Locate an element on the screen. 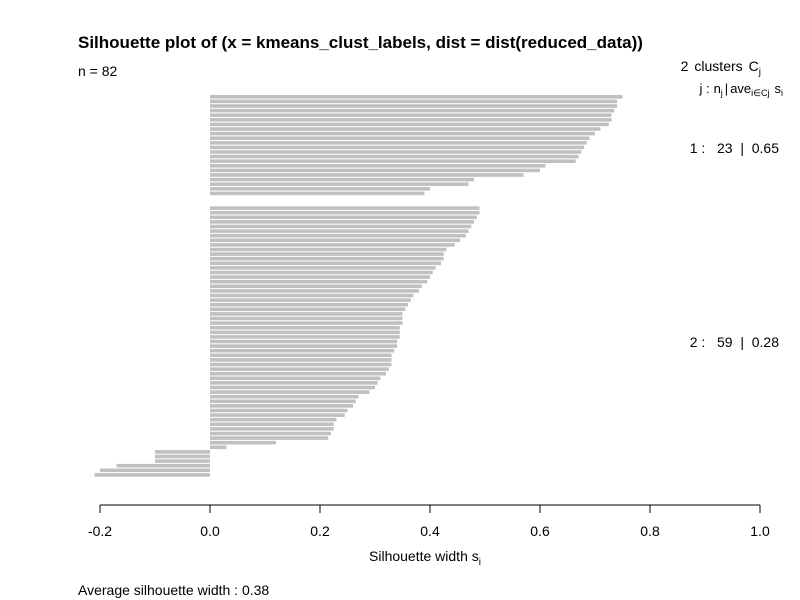  cluster-label-1: 1 : 23 | 0.65 is located at coordinates (734, 148).